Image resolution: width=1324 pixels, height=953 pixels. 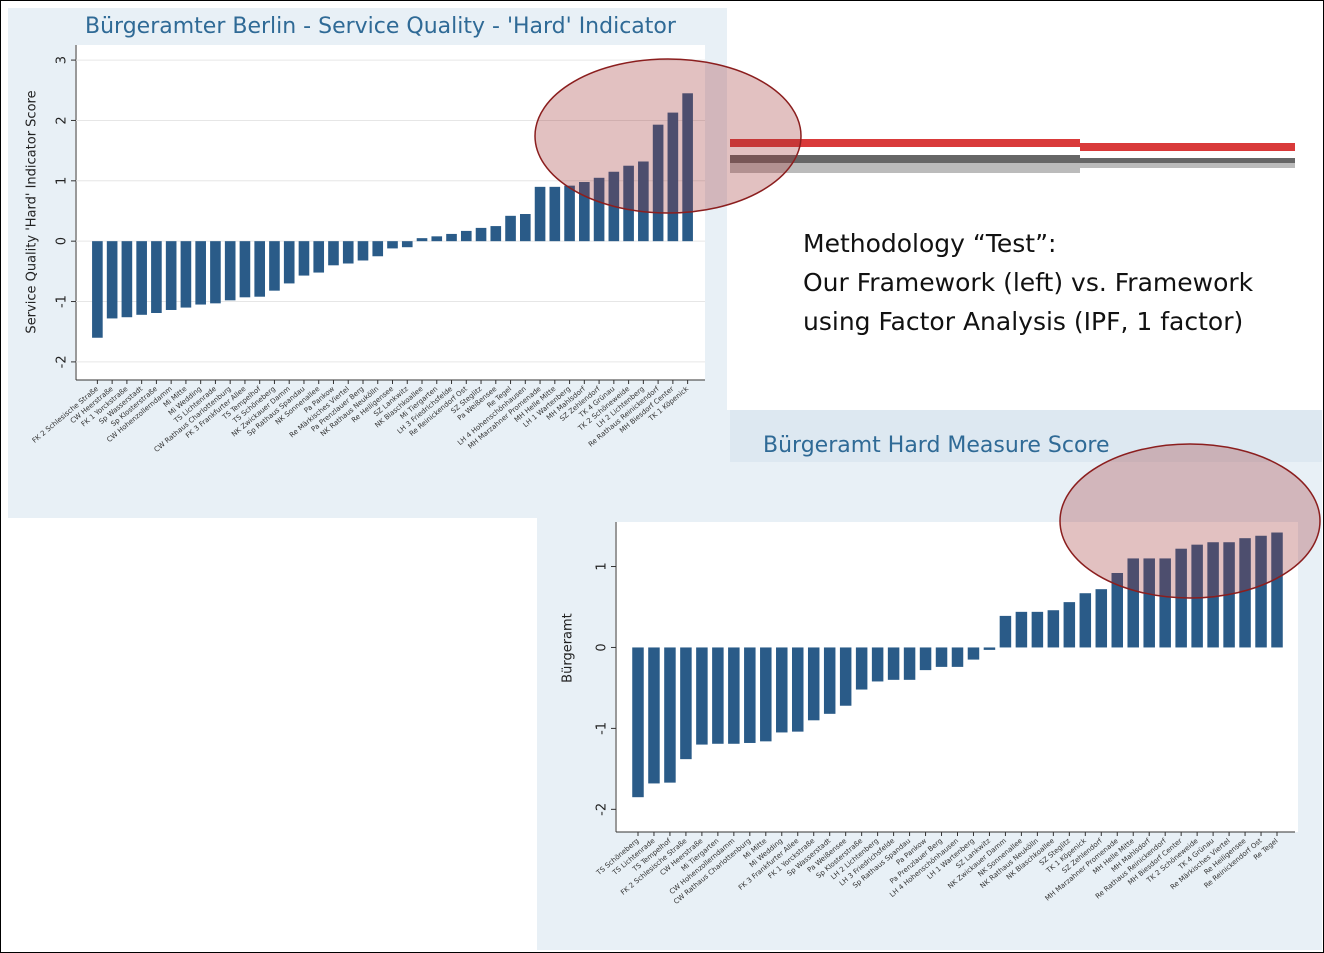 What do you see at coordinates (62, 60) in the screenshot?
I see `y-tick-label: 3` at bounding box center [62, 60].